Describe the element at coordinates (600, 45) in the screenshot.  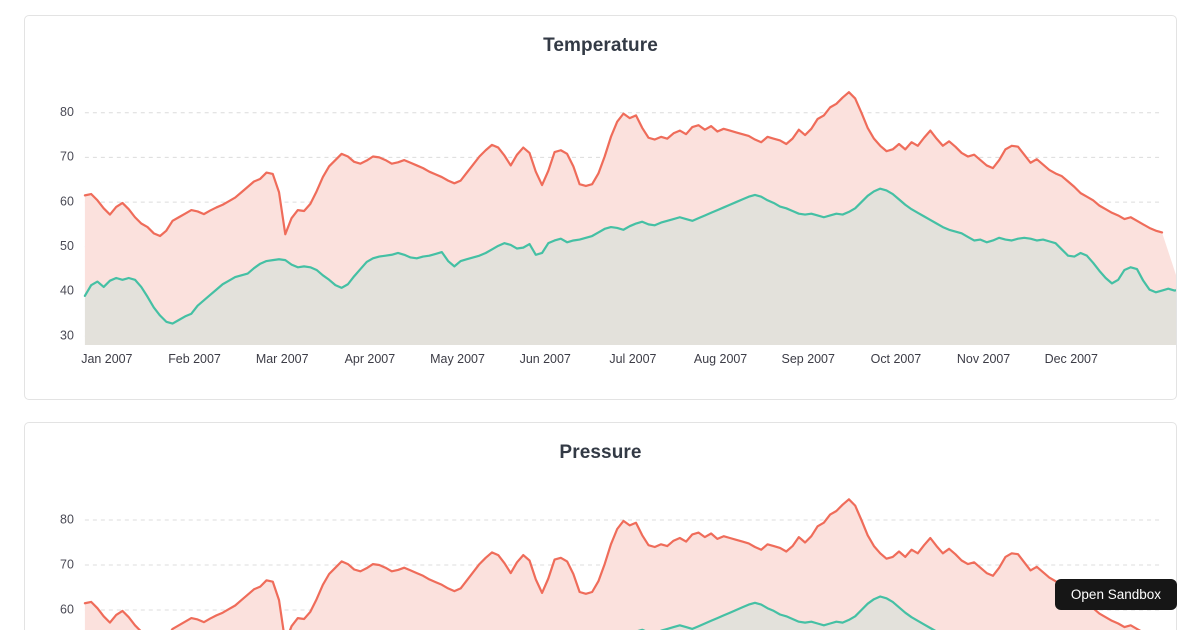
I see `page-title: Temperature` at that location.